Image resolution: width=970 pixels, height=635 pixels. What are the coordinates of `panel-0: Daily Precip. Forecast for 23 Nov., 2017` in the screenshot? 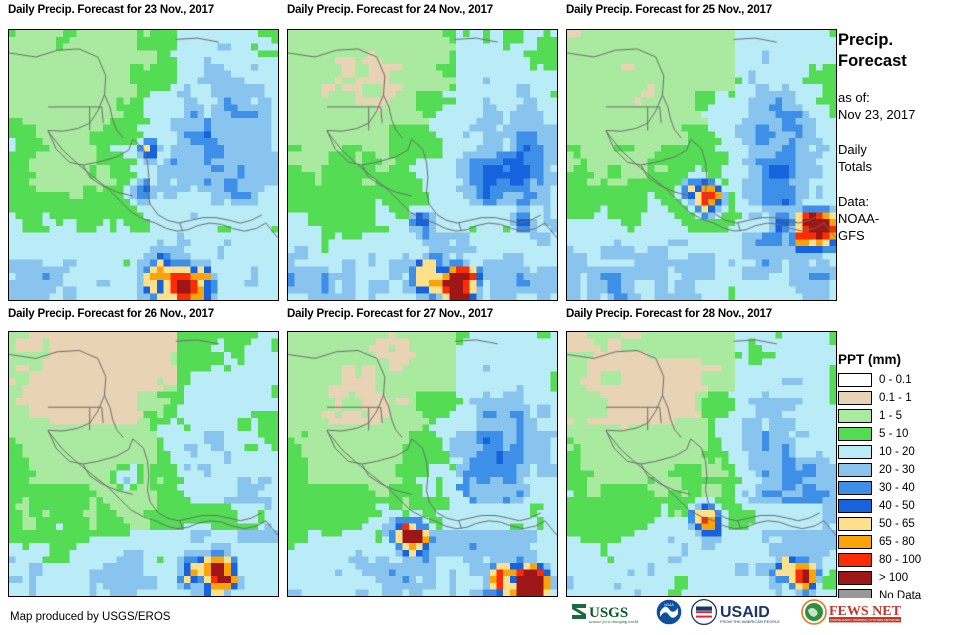 It's located at (111, 10).